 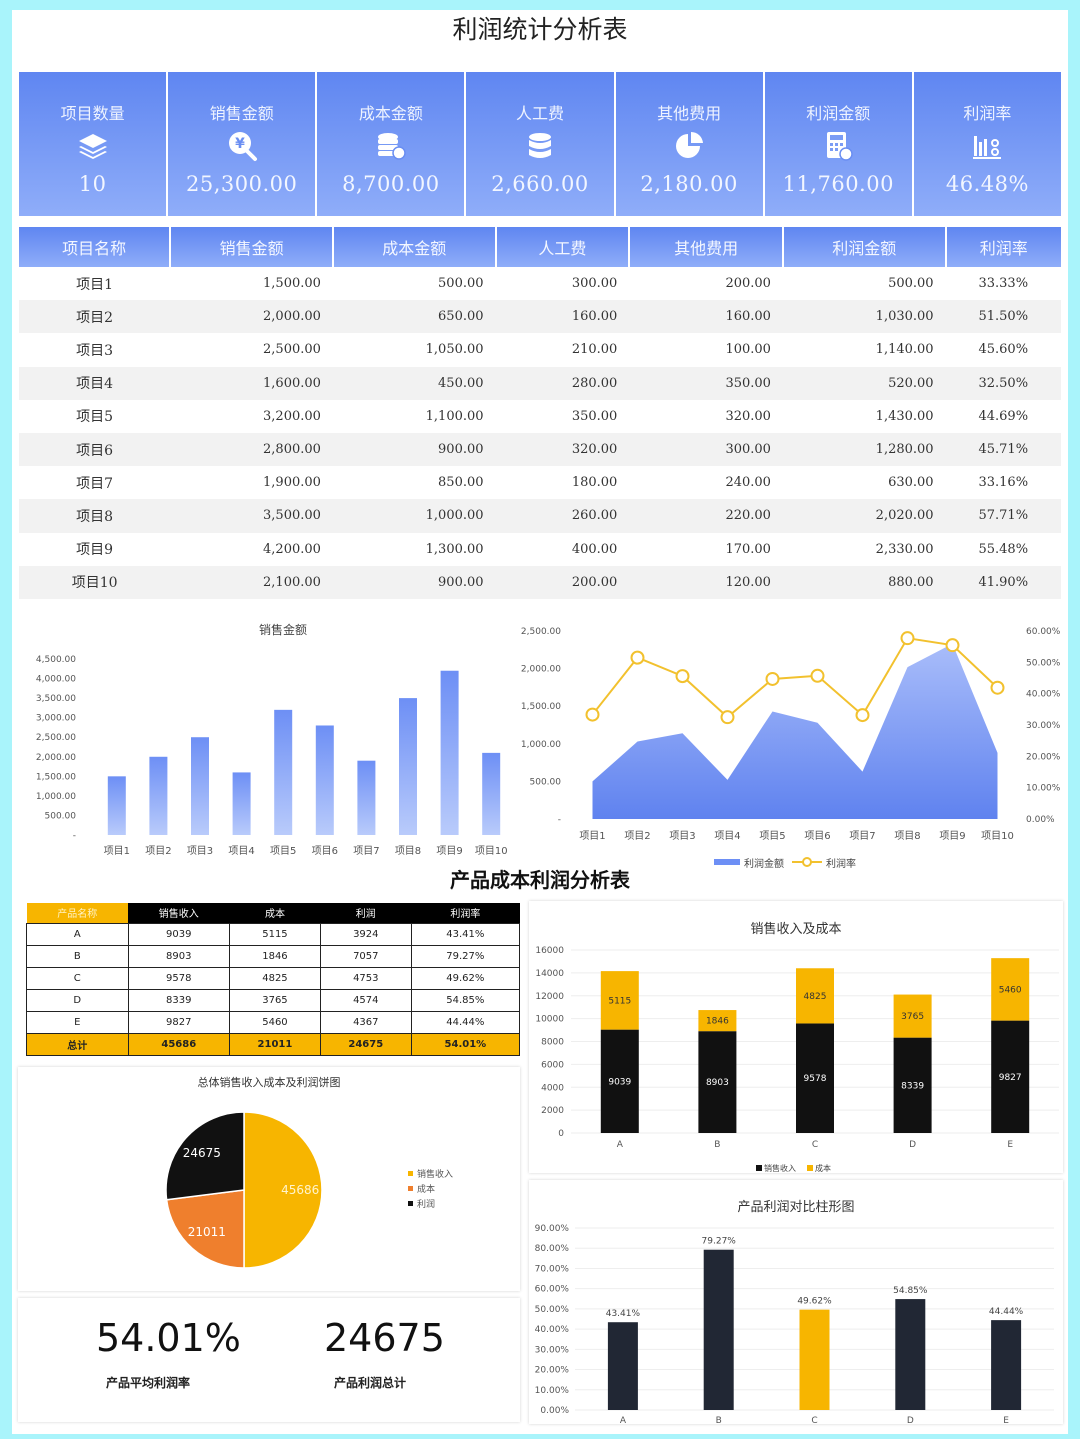 I want to click on y-tick-label: 1,500.00, so click(x=56, y=777).